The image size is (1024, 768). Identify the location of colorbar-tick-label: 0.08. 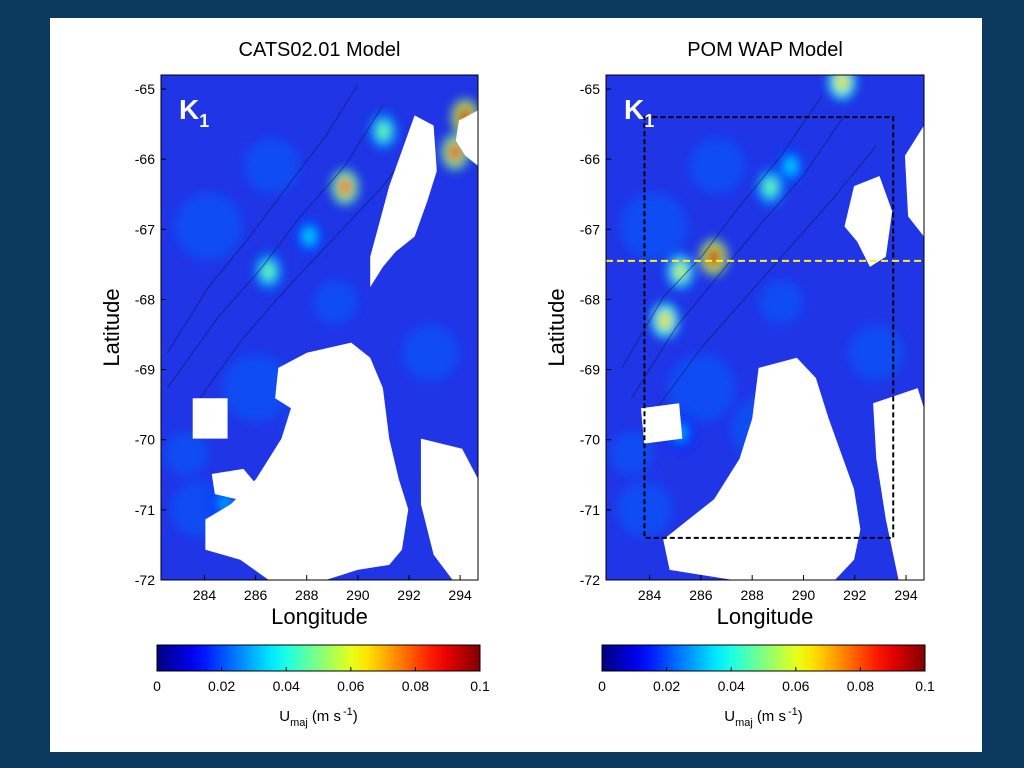
(415, 686).